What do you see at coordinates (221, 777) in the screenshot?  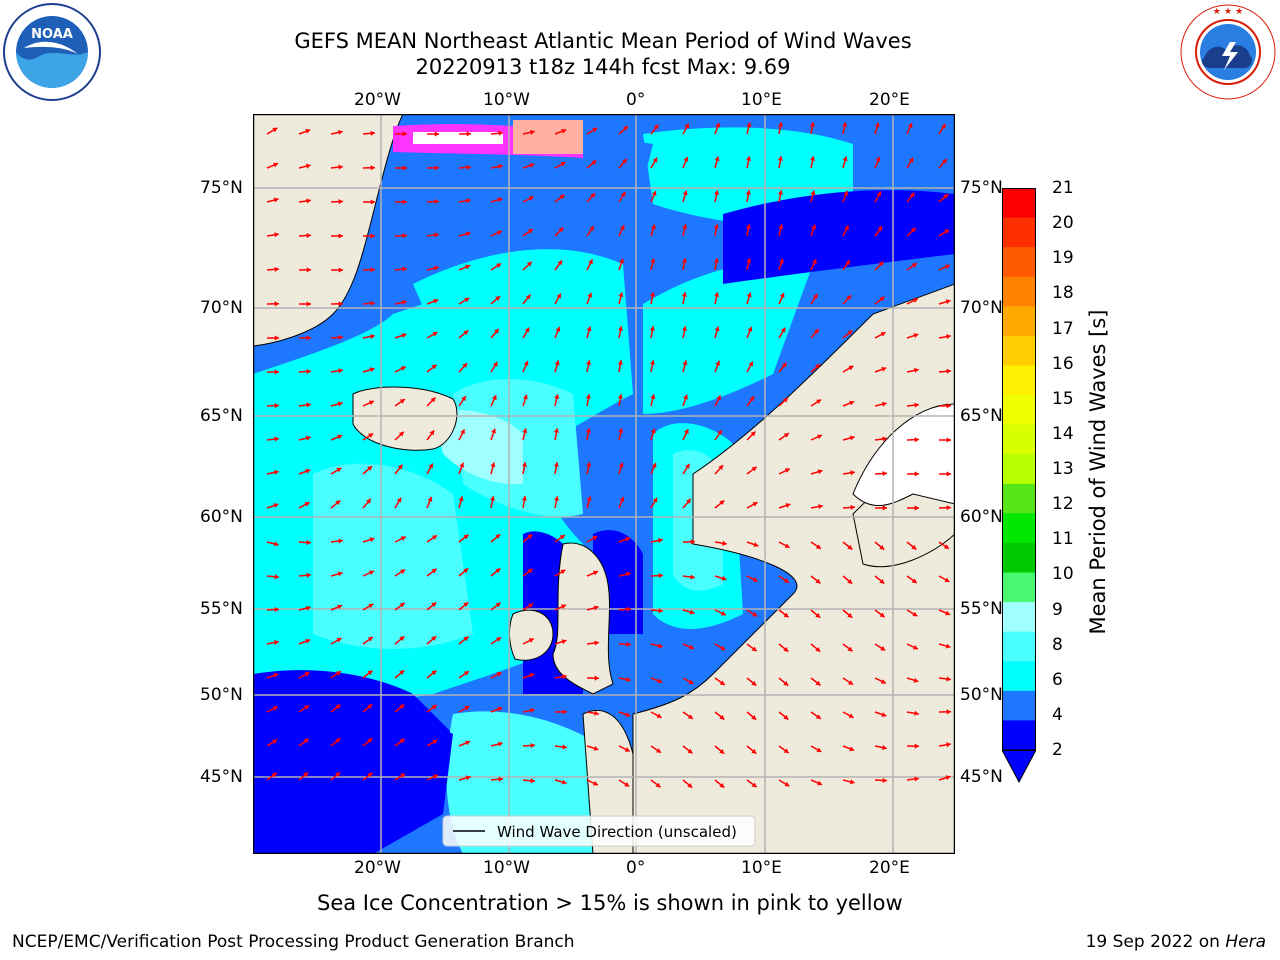 I see `lat-label-left: 45°N` at bounding box center [221, 777].